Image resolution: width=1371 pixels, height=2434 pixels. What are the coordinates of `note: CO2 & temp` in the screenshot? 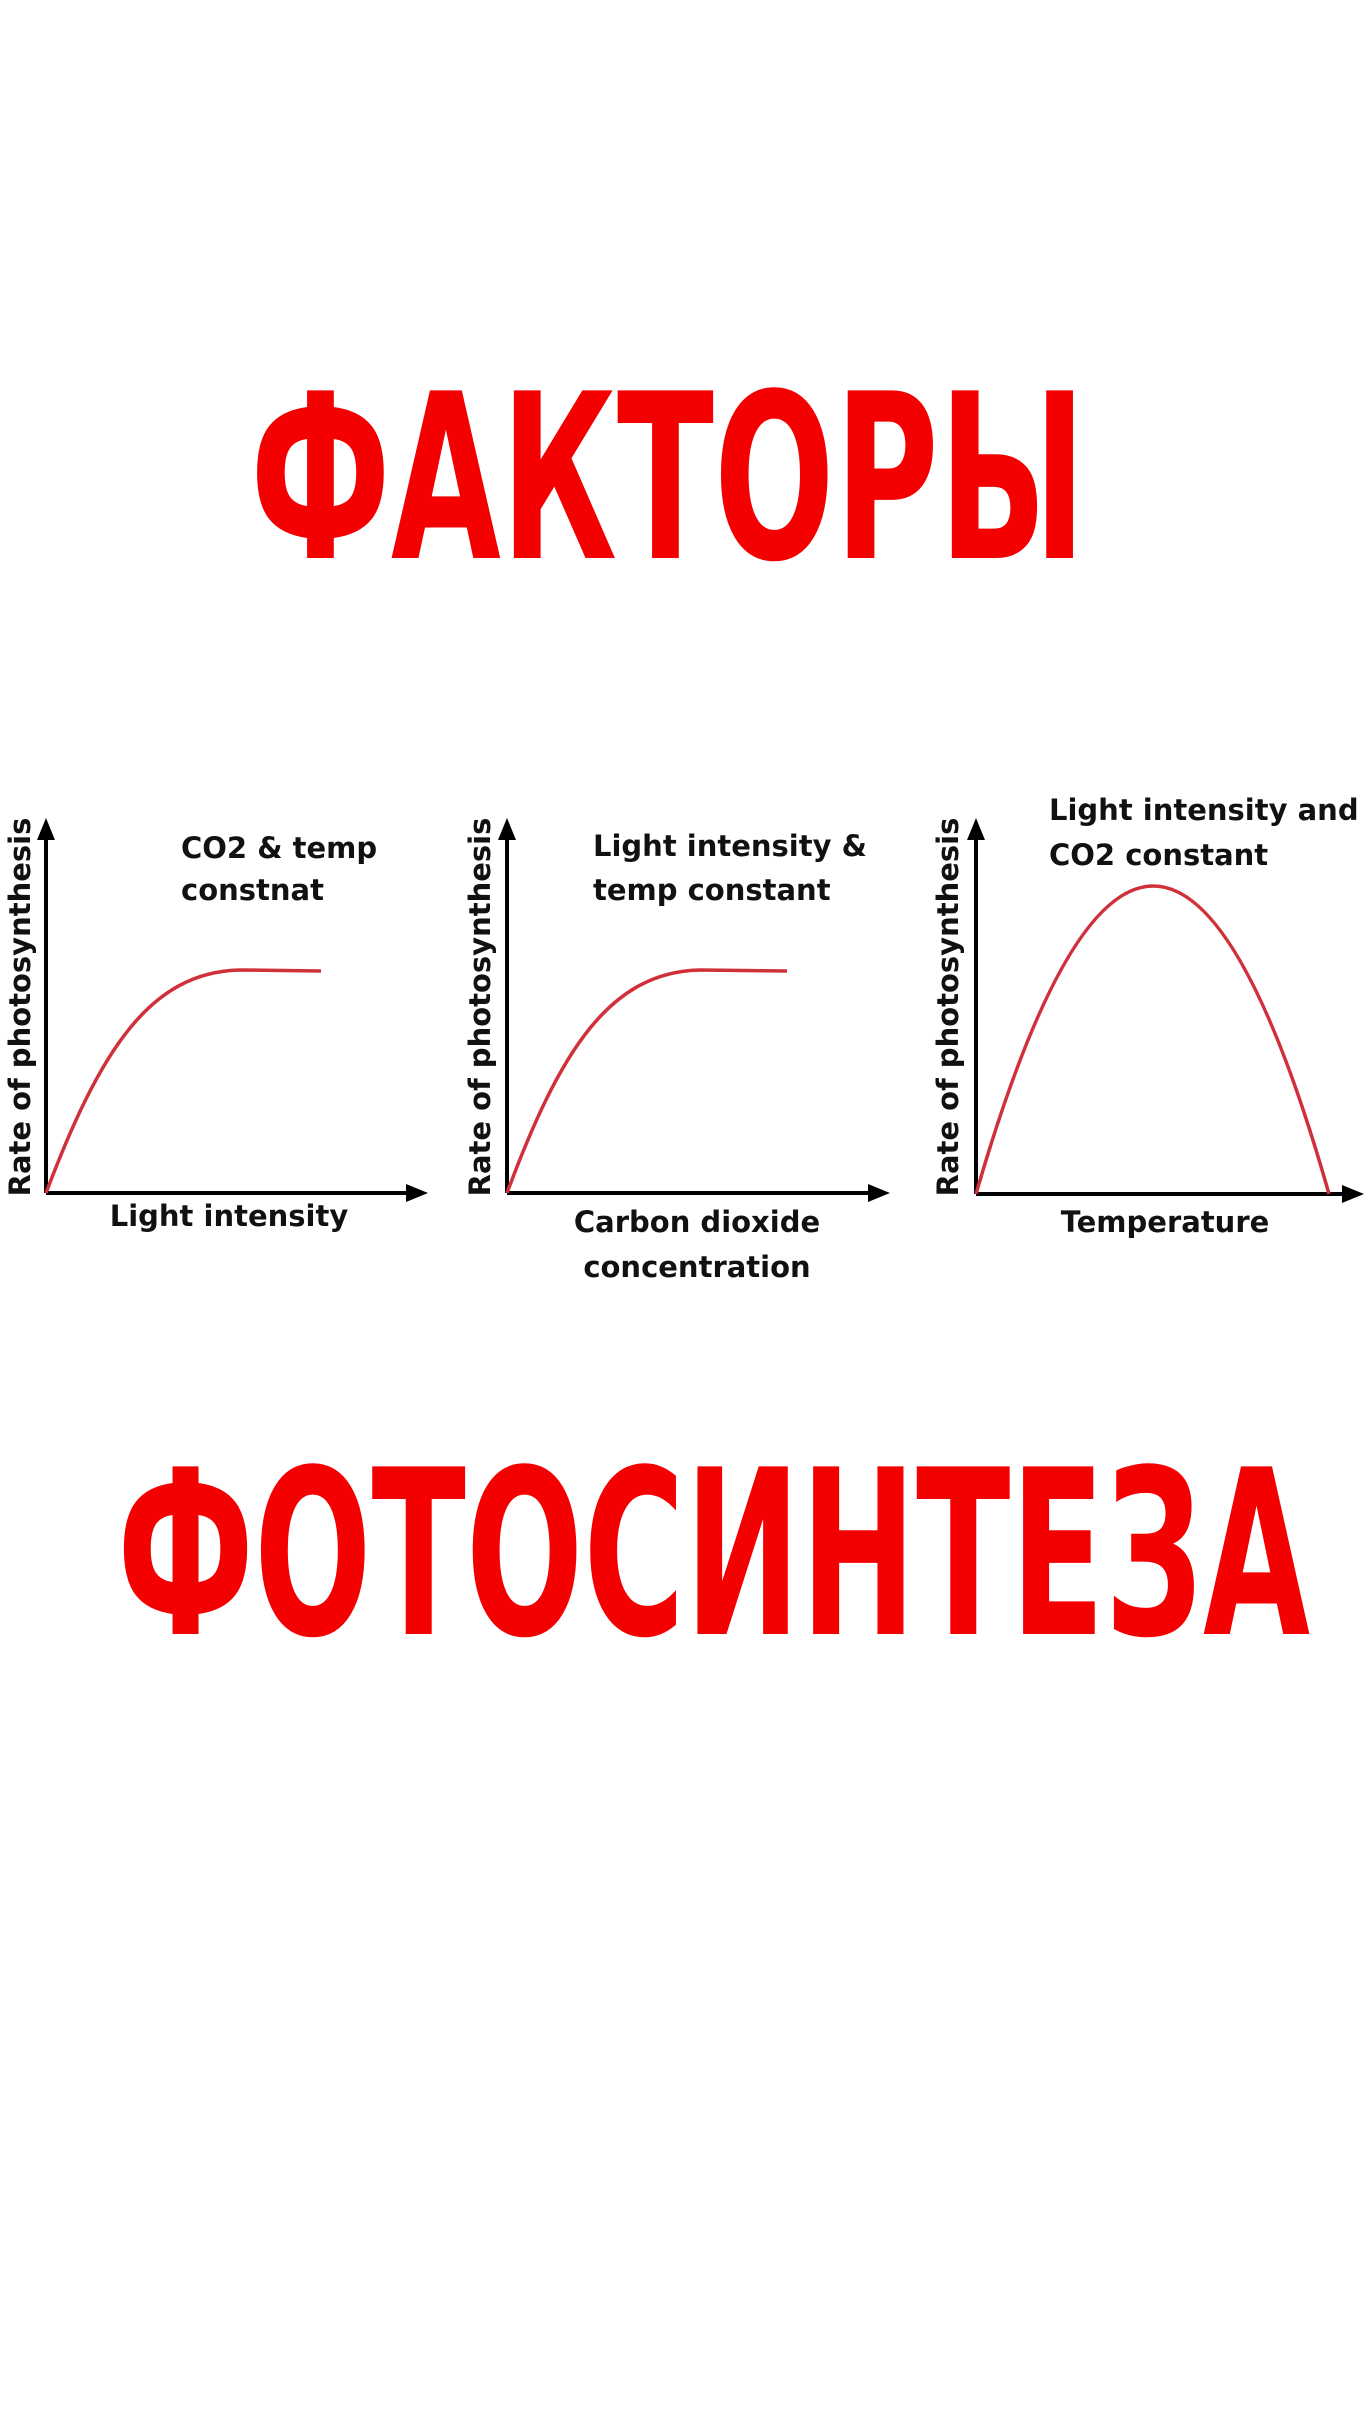 It's located at (279, 848).